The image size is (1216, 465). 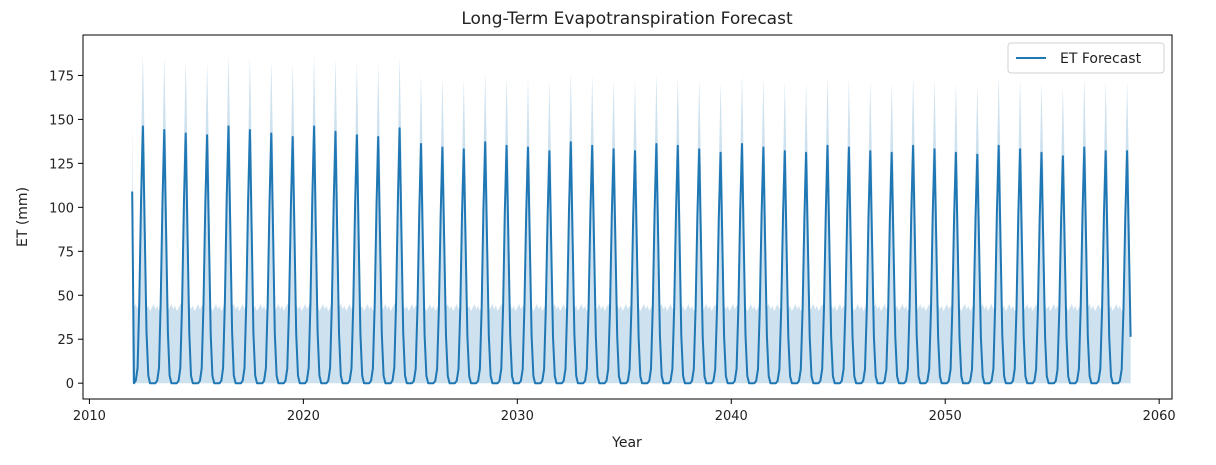 I want to click on y-axis-label: ET (mm), so click(x=23, y=217).